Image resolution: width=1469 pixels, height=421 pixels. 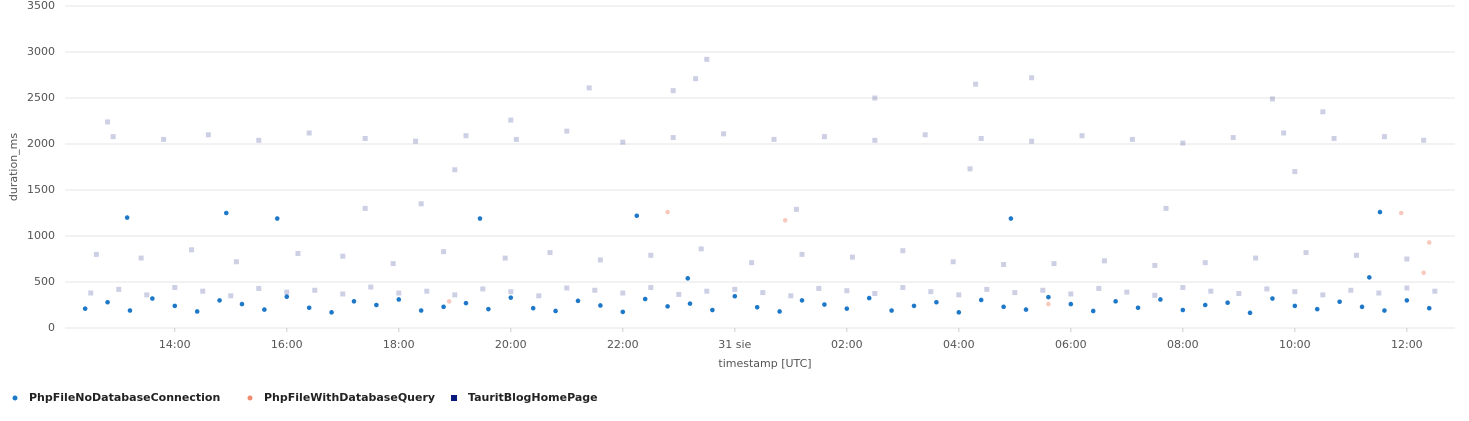 What do you see at coordinates (15, 398) in the screenshot?
I see `legend-marker` at bounding box center [15, 398].